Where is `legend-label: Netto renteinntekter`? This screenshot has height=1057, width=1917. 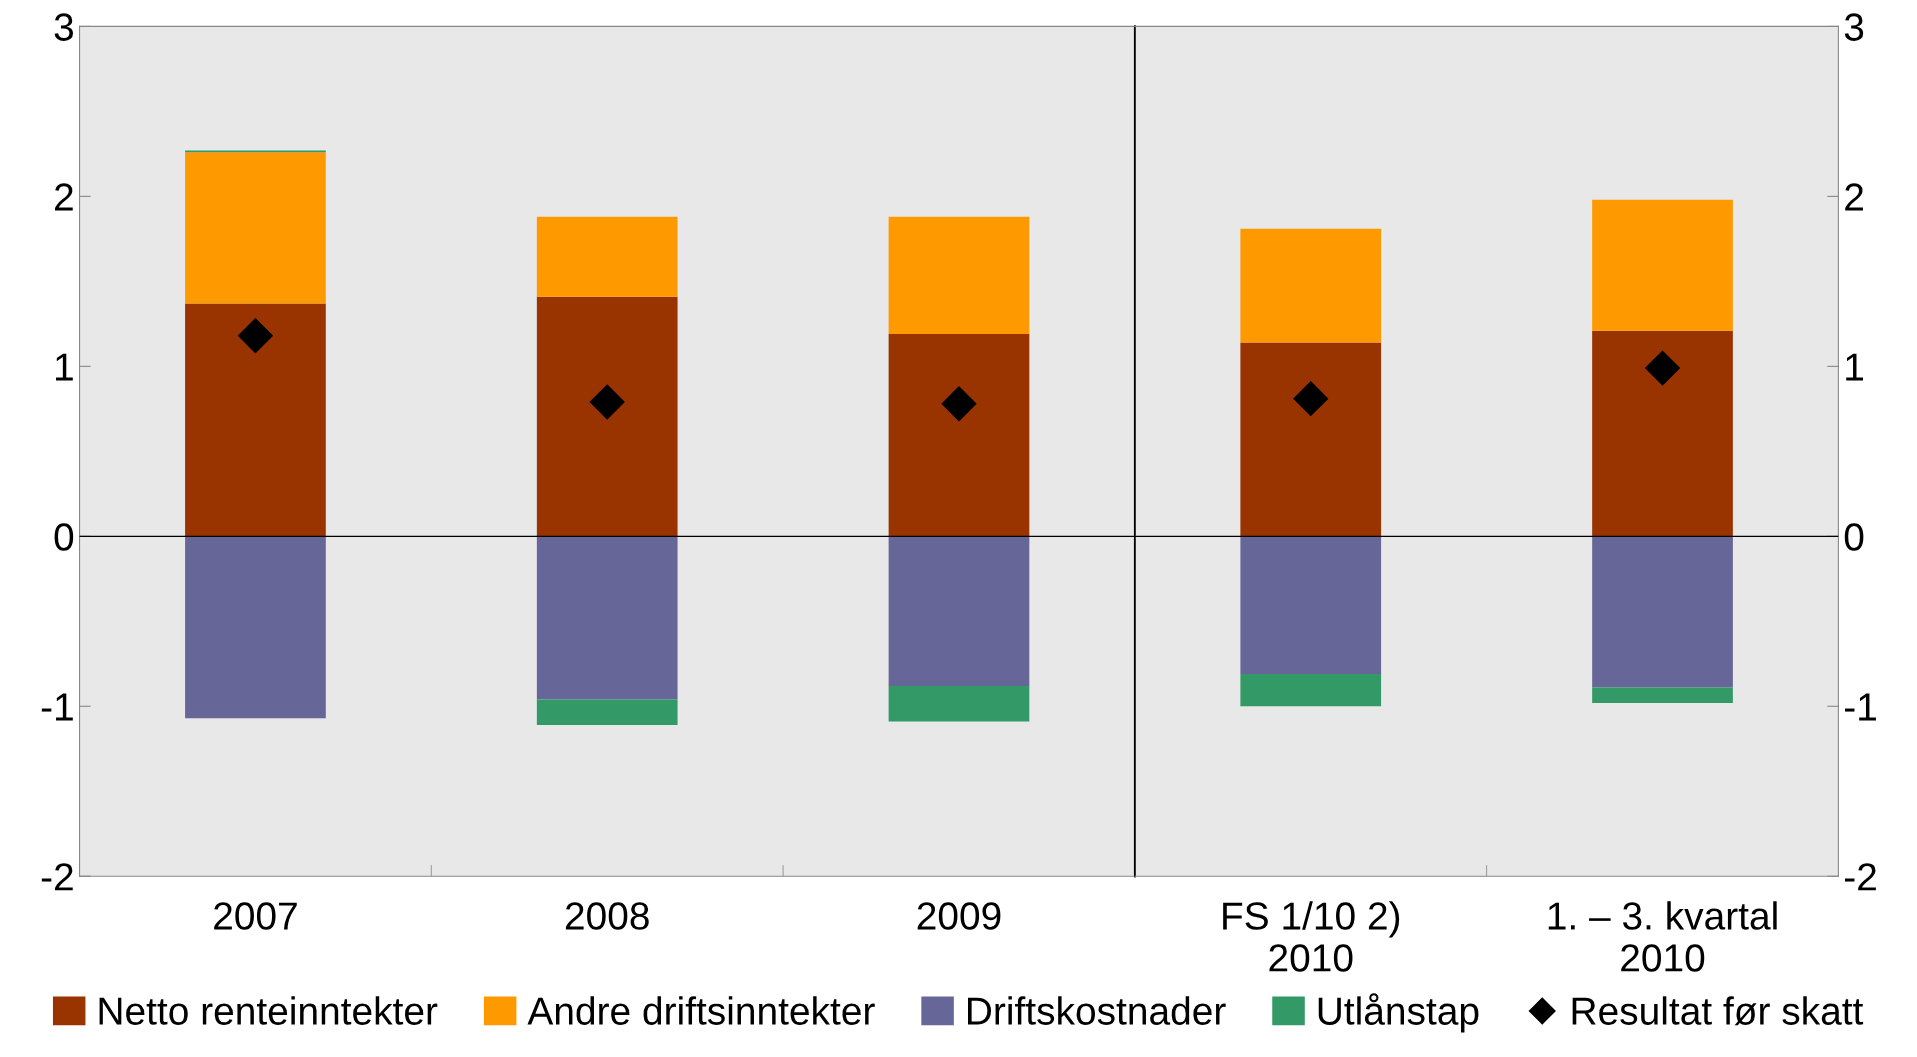
legend-label: Netto renteinntekter is located at coordinates (268, 1010).